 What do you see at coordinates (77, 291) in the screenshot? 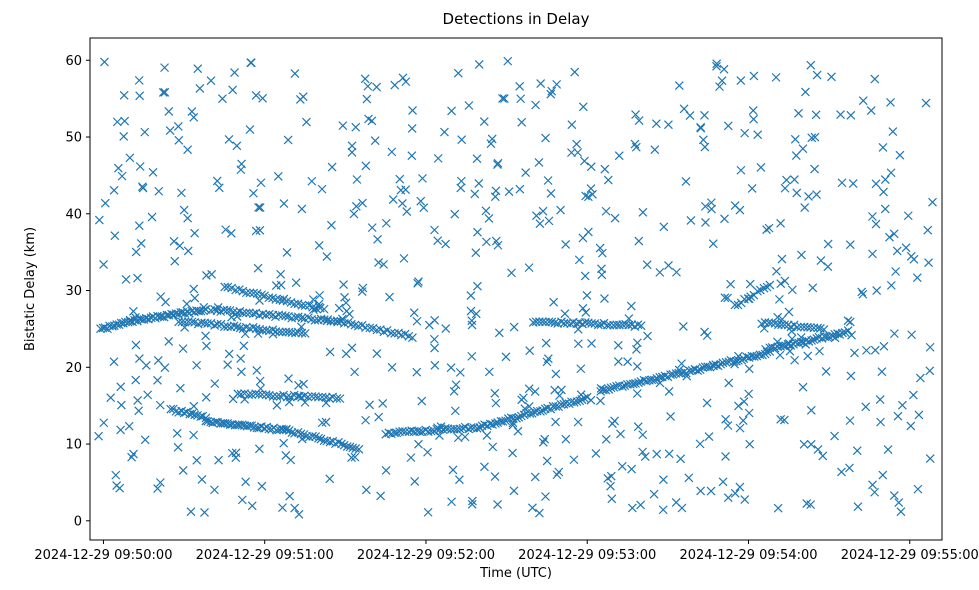
I see `y-axis: 0 10 20 30 40 50 60` at bounding box center [77, 291].